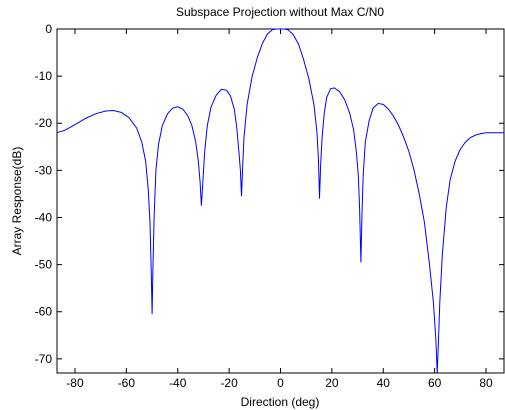 The height and width of the screenshot is (410, 505). What do you see at coordinates (435, 383) in the screenshot?
I see `x-tick-label: 60` at bounding box center [435, 383].